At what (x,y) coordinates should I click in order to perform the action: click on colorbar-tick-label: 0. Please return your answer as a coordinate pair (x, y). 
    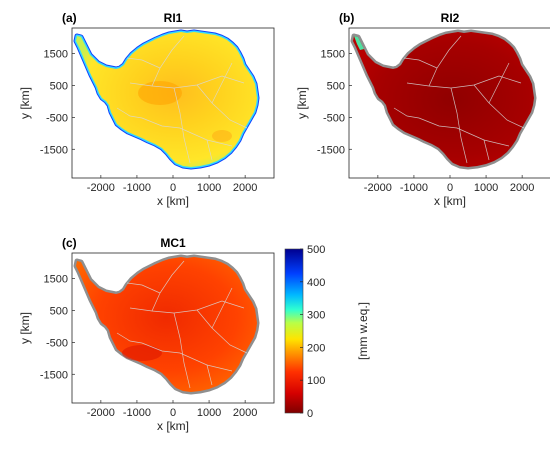
    Looking at the image, I should click on (310, 414).